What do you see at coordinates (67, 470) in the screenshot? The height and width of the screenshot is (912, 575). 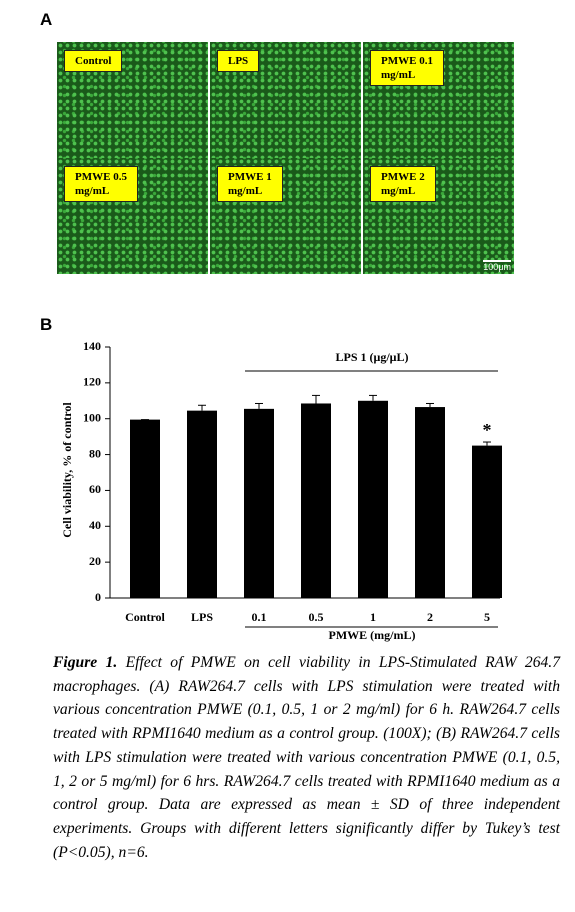 I see `y-axis-label: Cell viability, % of control` at bounding box center [67, 470].